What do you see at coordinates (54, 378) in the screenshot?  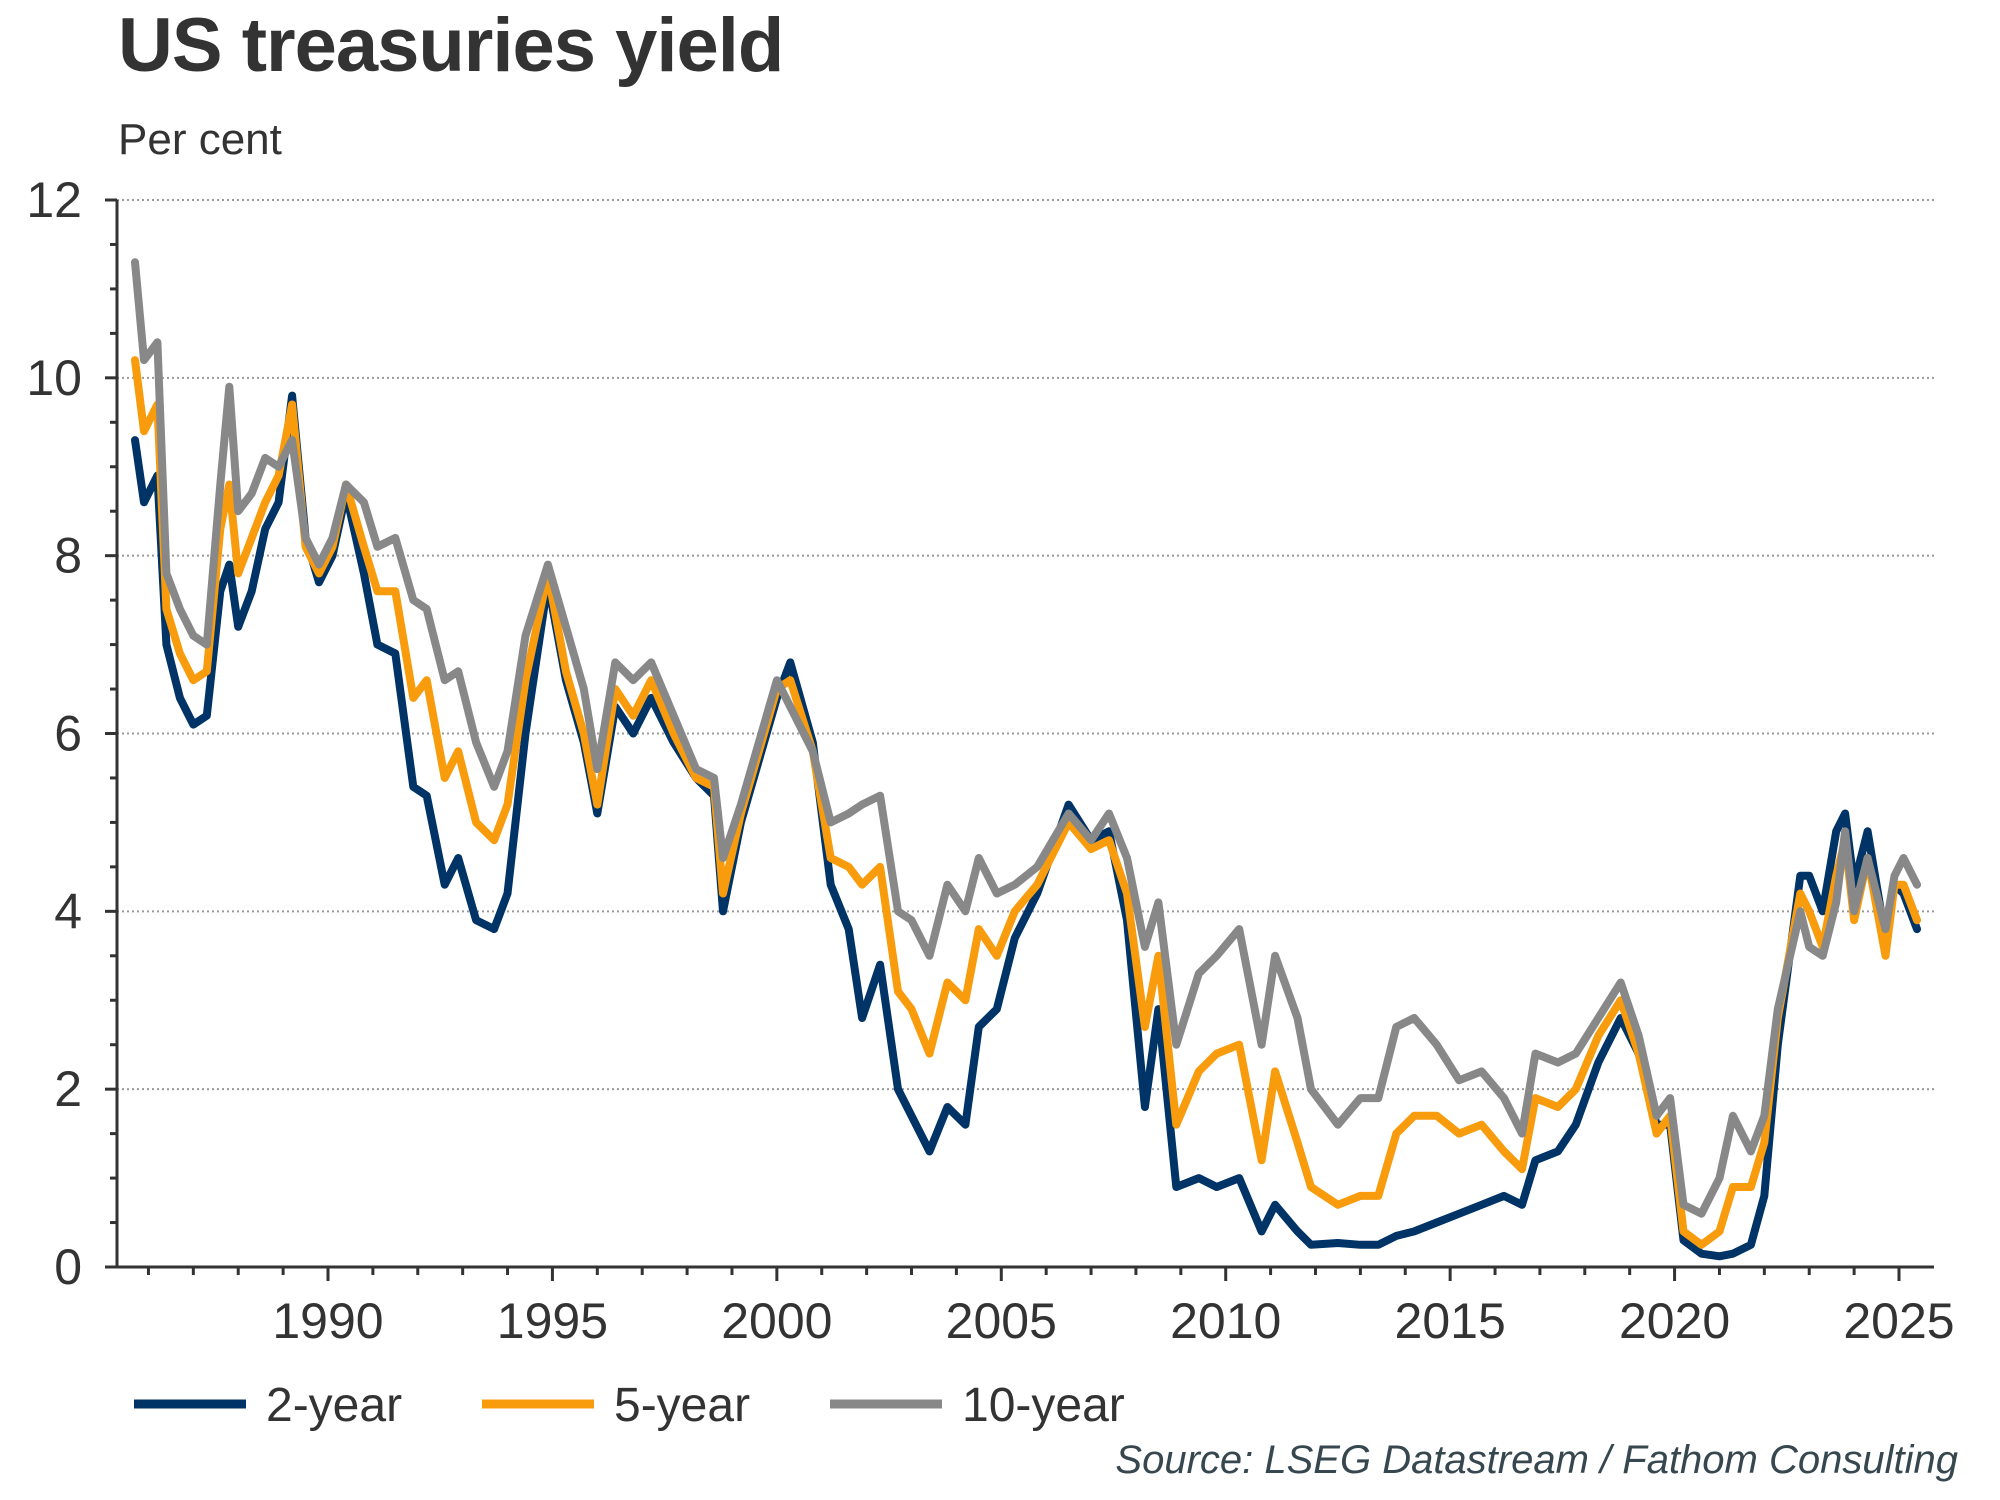 I see `y-tick-label: 10` at bounding box center [54, 378].